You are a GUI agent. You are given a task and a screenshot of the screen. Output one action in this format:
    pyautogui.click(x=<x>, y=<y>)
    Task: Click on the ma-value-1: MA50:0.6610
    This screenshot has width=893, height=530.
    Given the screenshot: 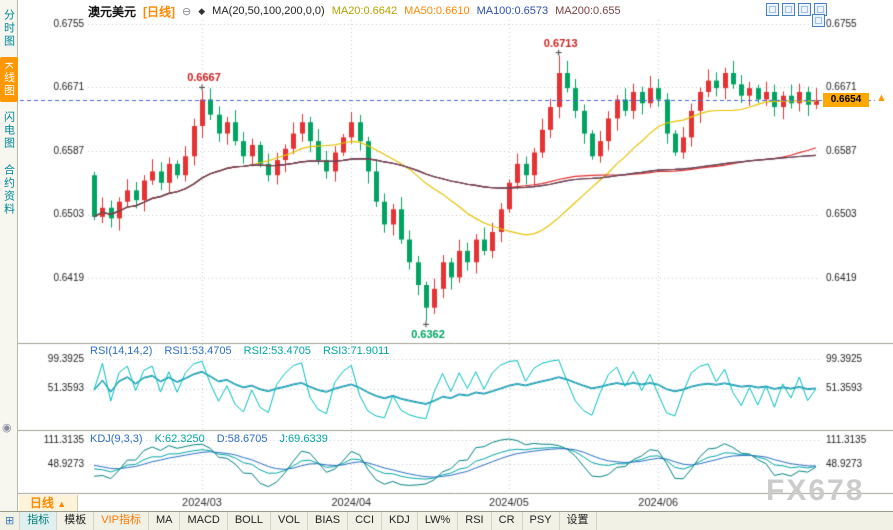 What is the action you would take?
    pyautogui.click(x=437, y=11)
    